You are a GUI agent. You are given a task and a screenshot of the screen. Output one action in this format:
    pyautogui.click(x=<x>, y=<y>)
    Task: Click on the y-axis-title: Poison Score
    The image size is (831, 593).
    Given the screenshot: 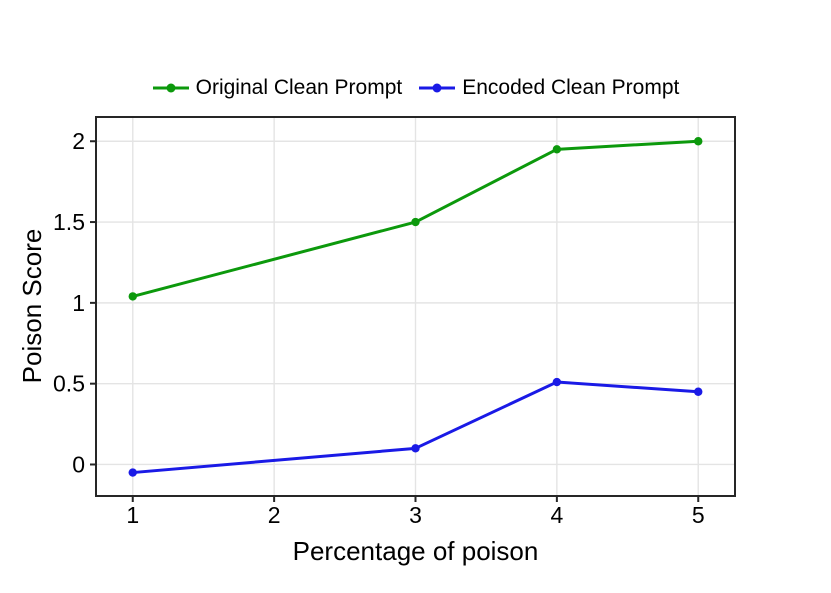 What is the action you would take?
    pyautogui.click(x=32, y=306)
    